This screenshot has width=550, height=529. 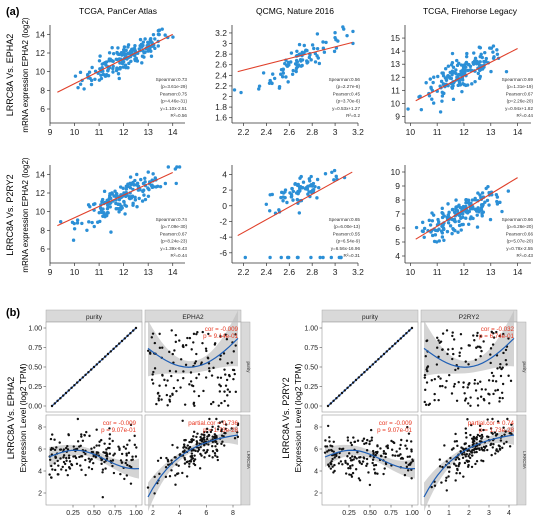 What do you see at coordinates (520, 241) in the screenshot?
I see `stats-text: (p=5.07e-20)` at bounding box center [520, 241].